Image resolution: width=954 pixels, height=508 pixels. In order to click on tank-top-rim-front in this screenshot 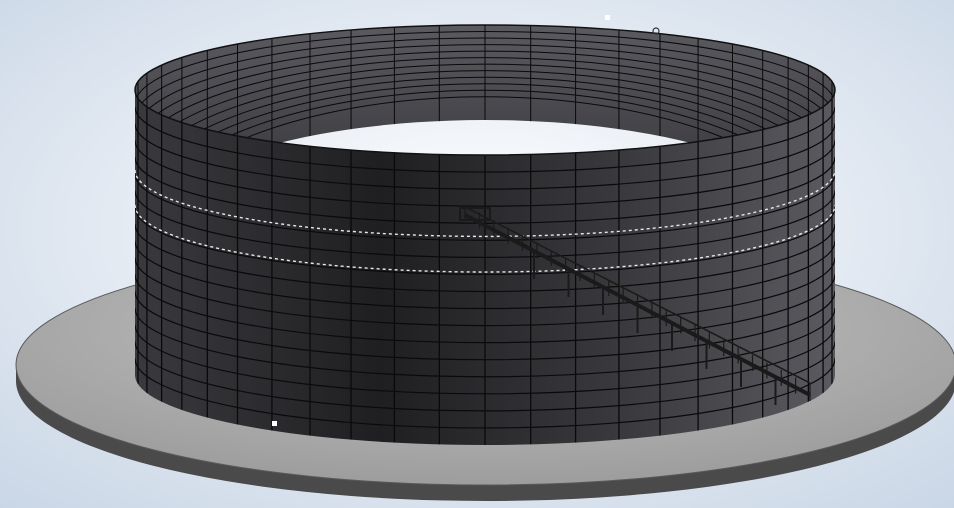, I will do `click(485, 122)`.